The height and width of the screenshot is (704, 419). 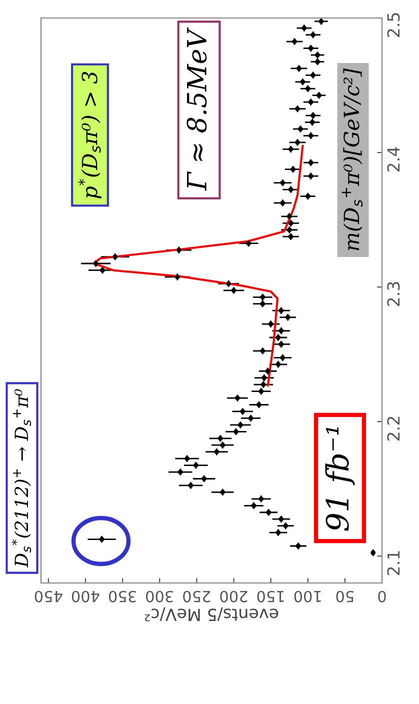 I want to click on annotation: p$^{*}$(D$_{s}$π⁰) > 3, so click(x=90, y=135).